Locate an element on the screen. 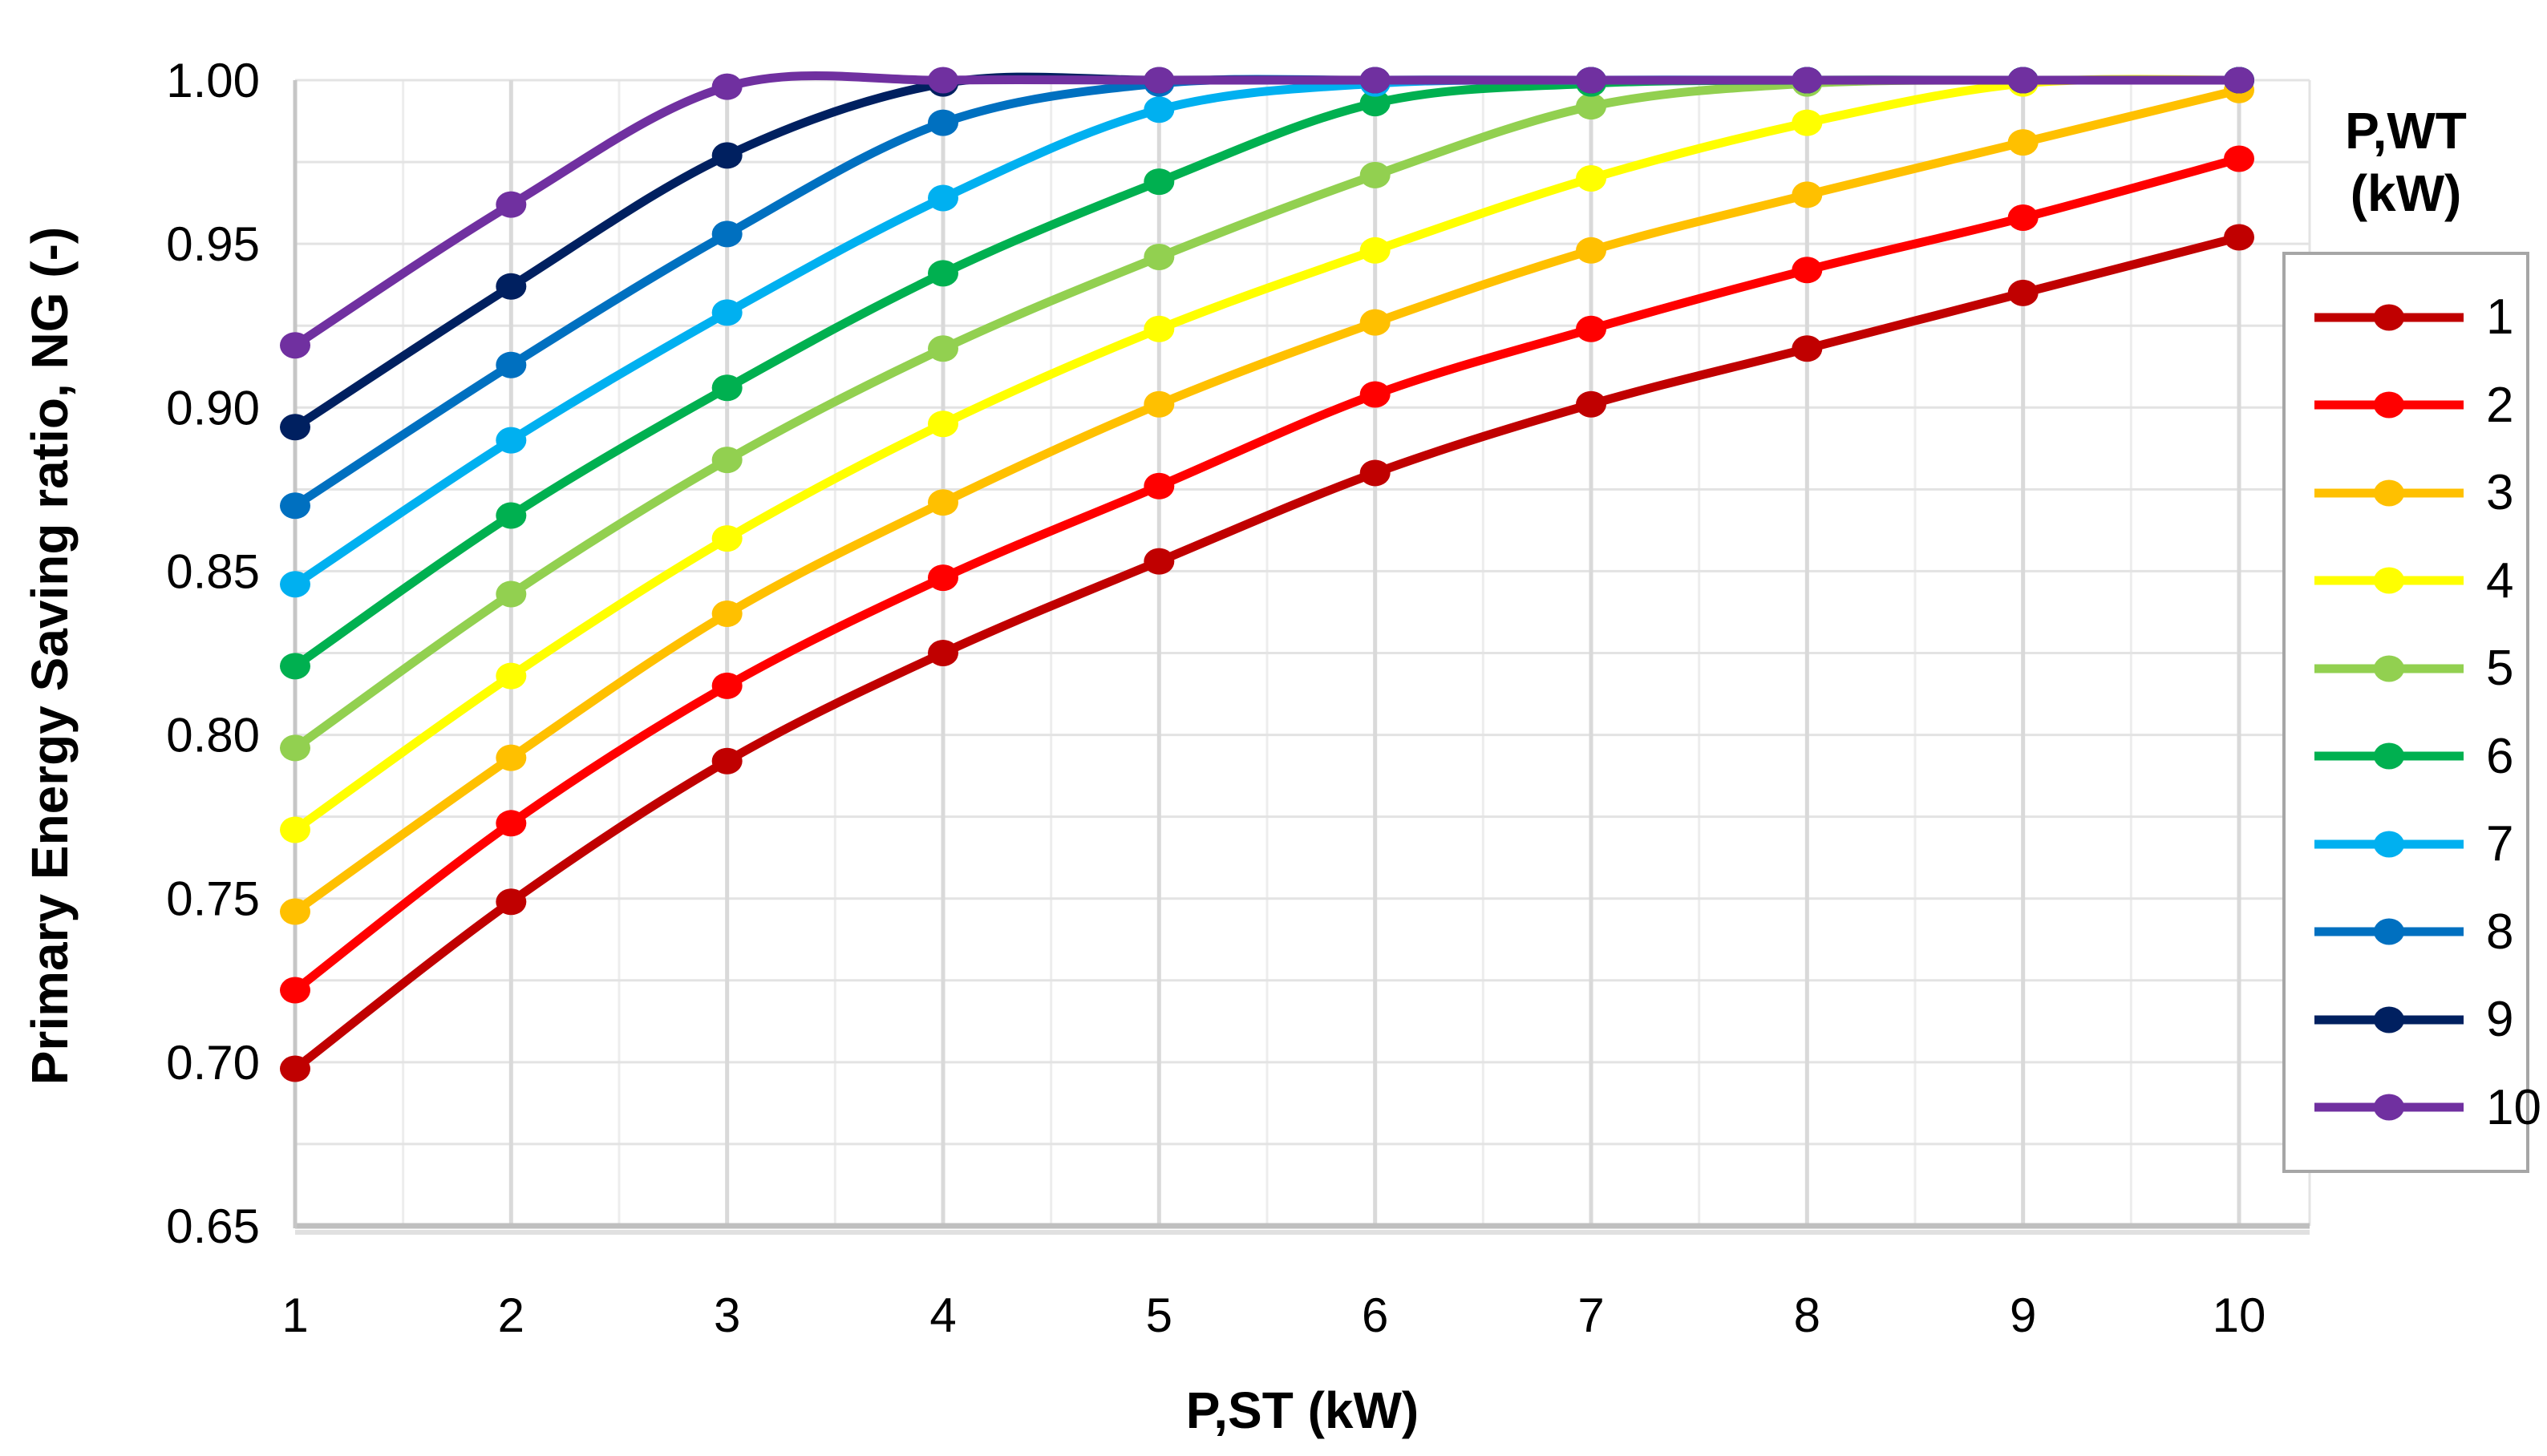 Image resolution: width=2547 pixels, height=1456 pixels. legend-item-5: 5 is located at coordinates (2406, 668).